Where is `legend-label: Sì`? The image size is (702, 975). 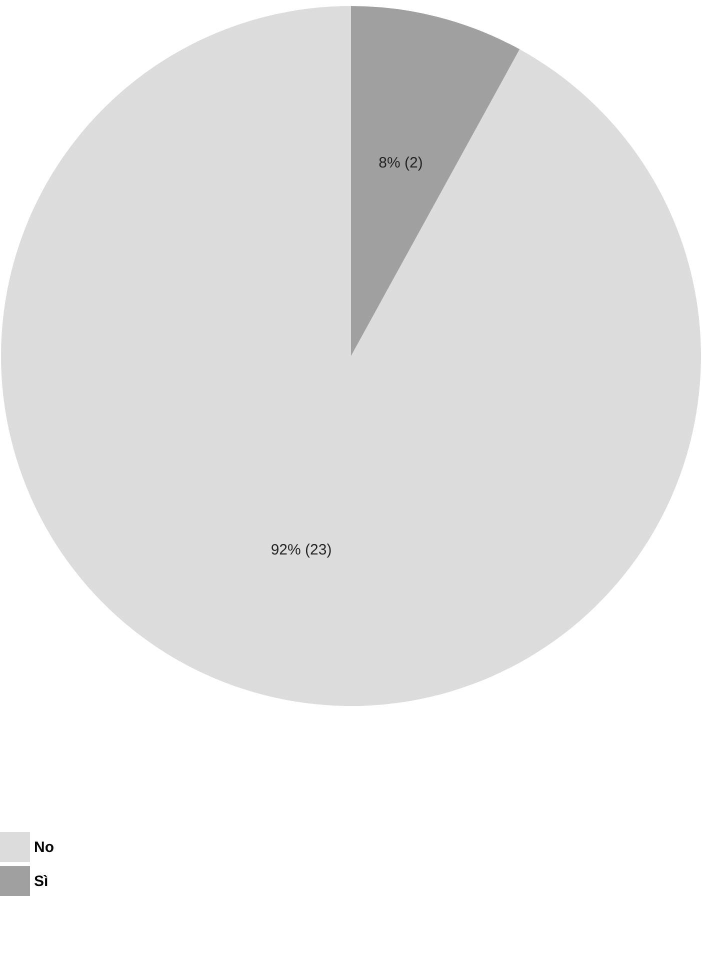 legend-label: Sì is located at coordinates (41, 881).